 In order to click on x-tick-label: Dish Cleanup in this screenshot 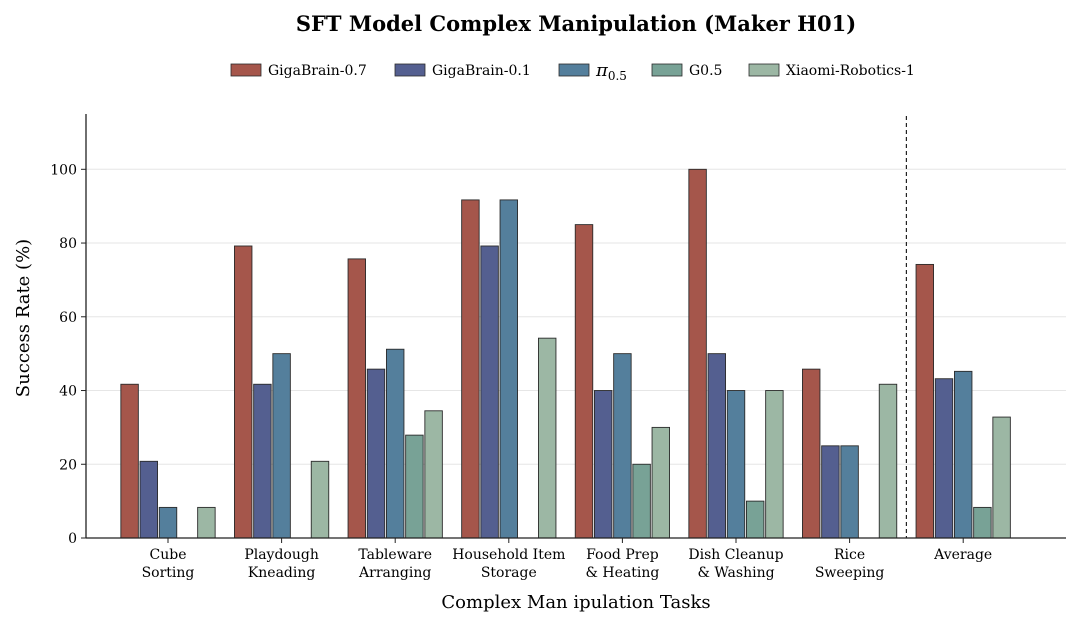, I will do `click(735, 555)`.